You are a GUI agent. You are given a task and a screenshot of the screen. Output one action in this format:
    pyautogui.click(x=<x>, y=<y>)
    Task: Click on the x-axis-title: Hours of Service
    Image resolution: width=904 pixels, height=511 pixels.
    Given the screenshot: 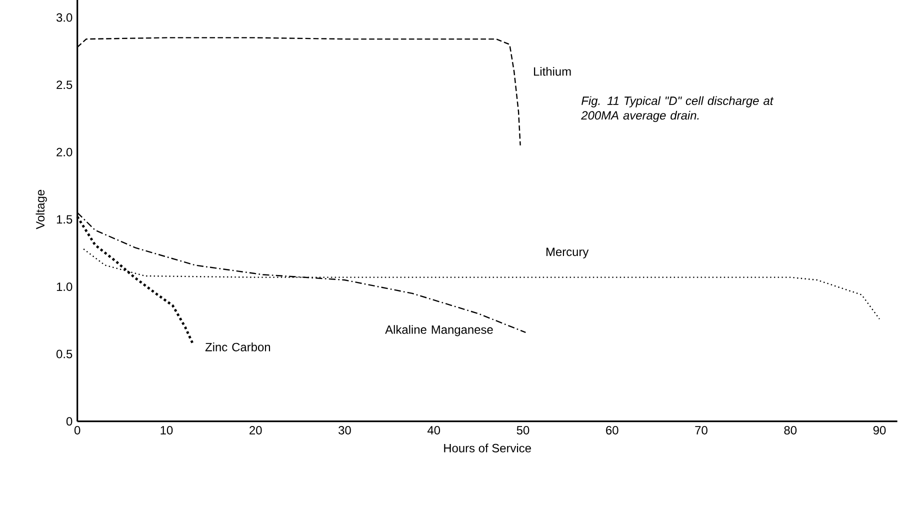 What is the action you would take?
    pyautogui.click(x=487, y=448)
    